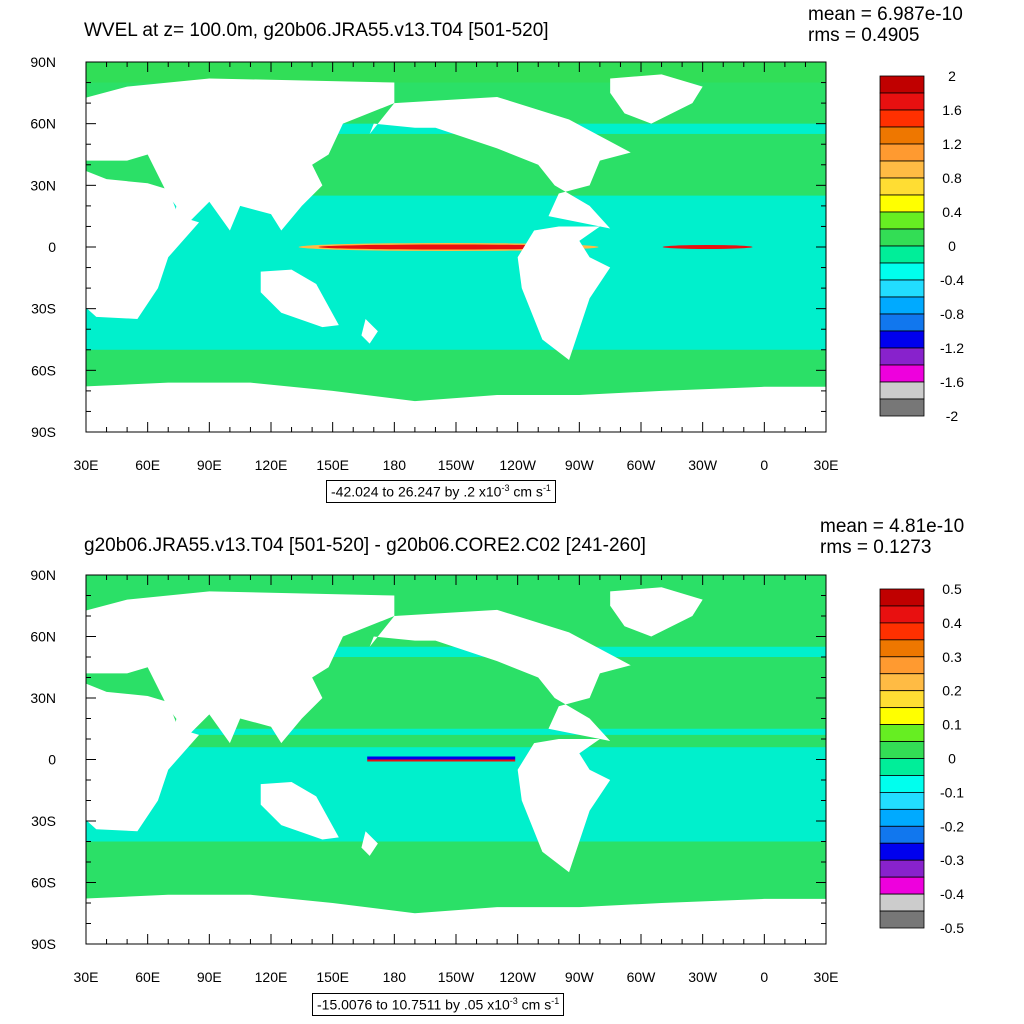  What do you see at coordinates (952, 144) in the screenshot?
I see `colorbar-label: 1.2` at bounding box center [952, 144].